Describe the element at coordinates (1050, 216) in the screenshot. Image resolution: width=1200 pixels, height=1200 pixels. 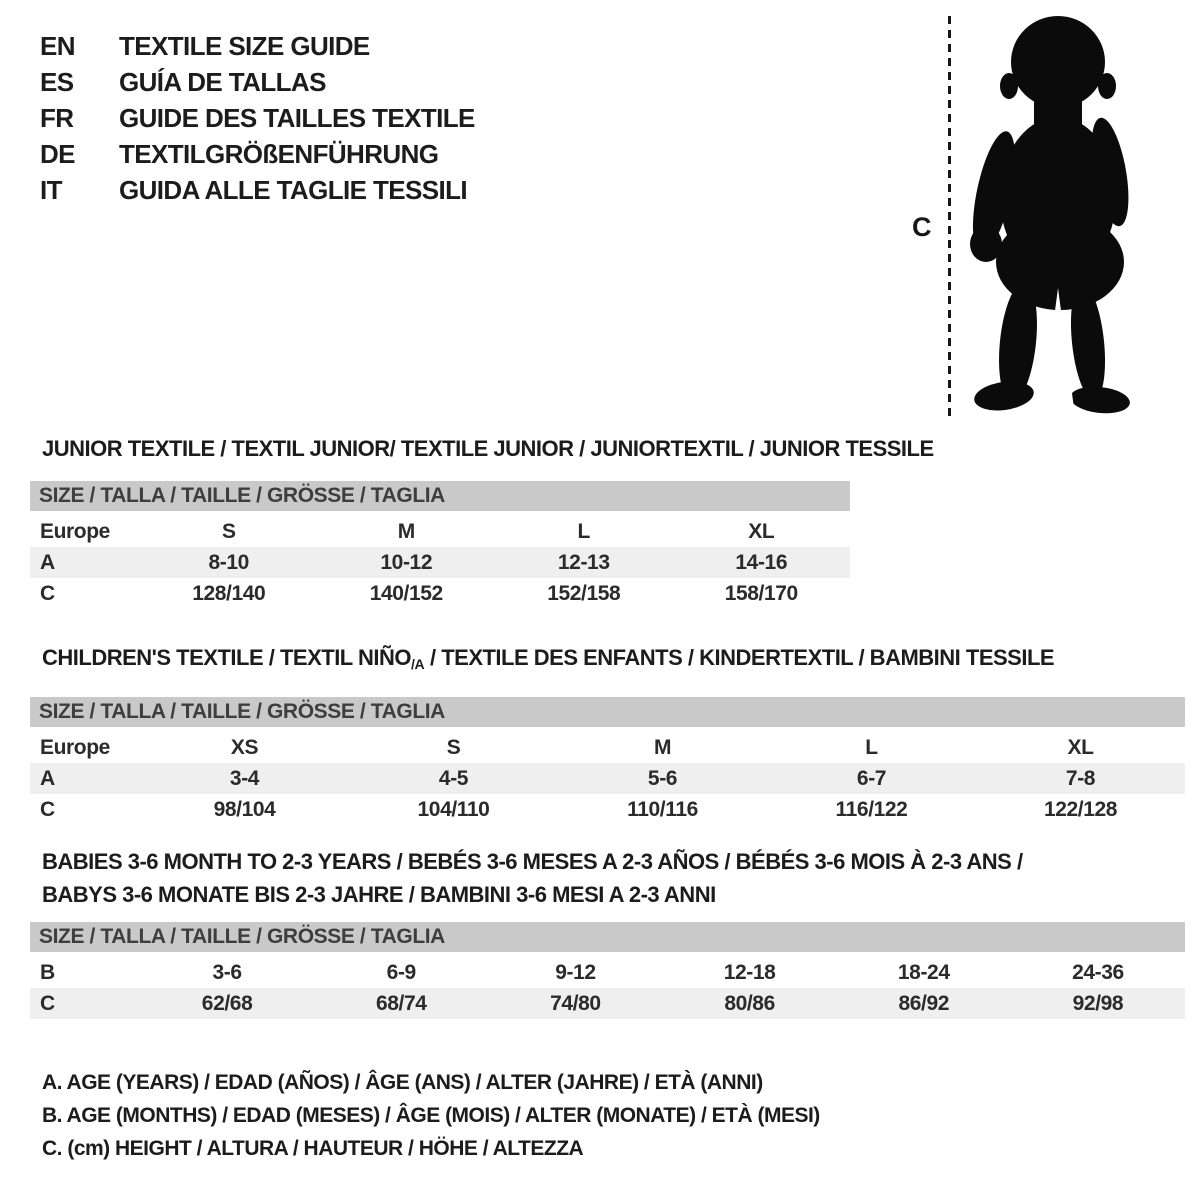
I see `baby-silhouette-icon` at that location.